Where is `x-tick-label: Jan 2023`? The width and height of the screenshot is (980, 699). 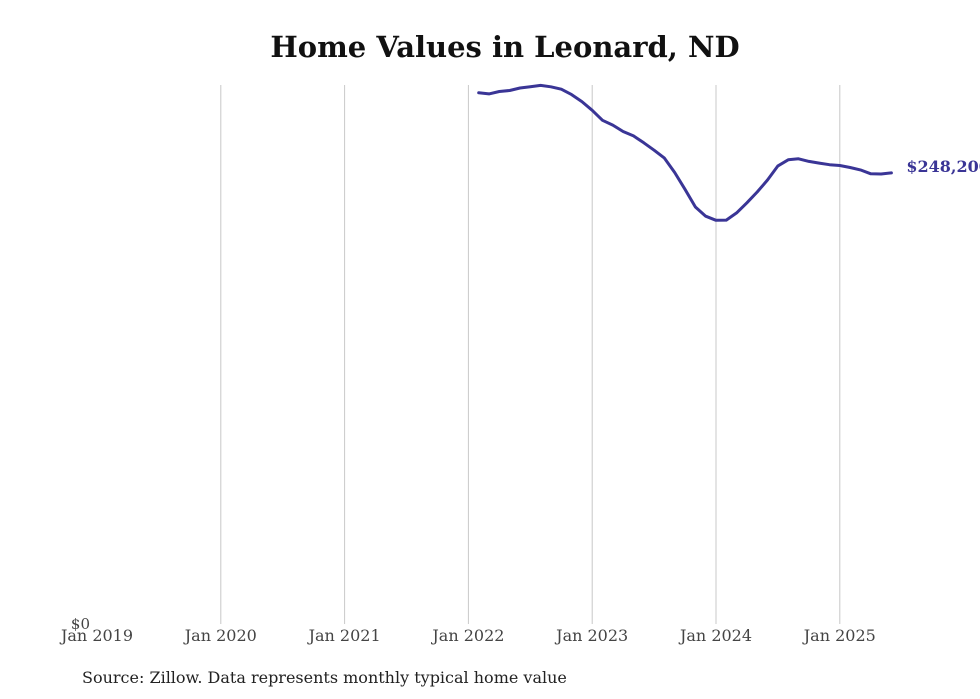
x-tick-label: Jan 2023 is located at coordinates (591, 635).